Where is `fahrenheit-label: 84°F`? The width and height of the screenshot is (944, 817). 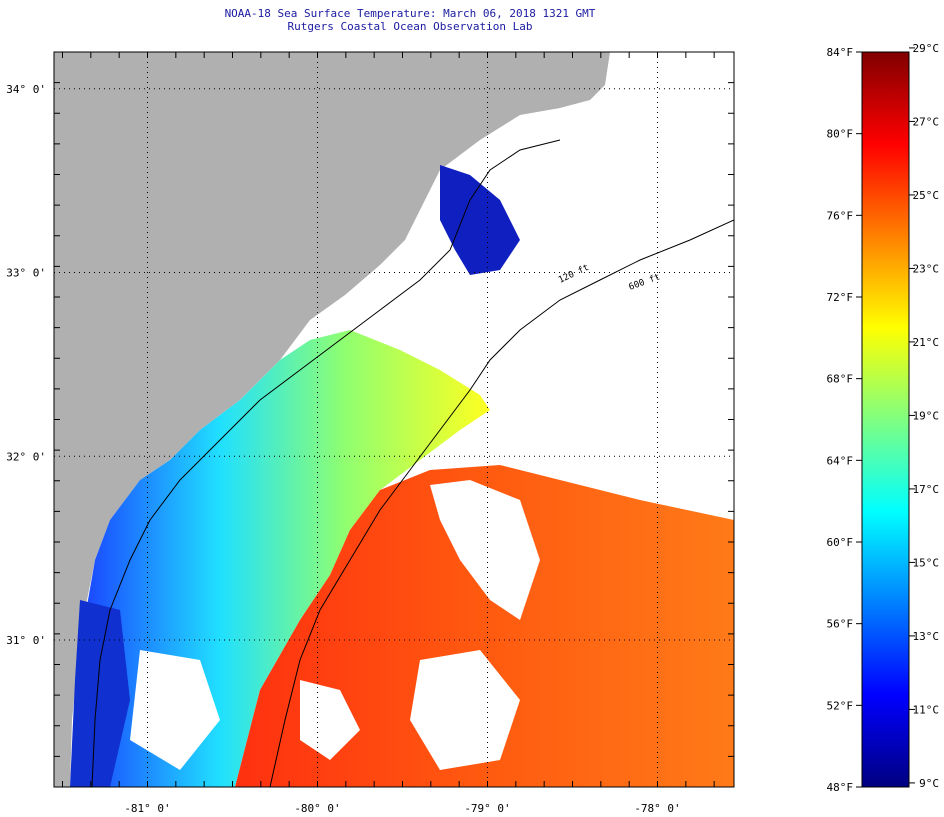 fahrenheit-label: 84°F is located at coordinates (840, 52).